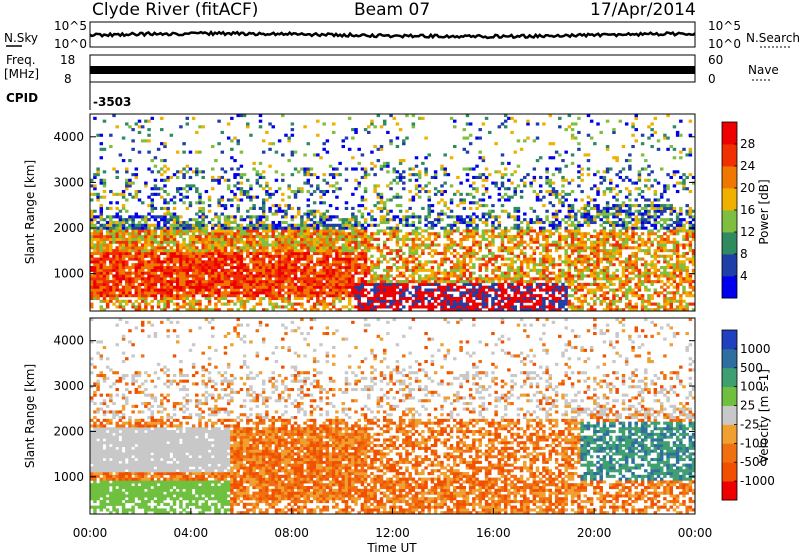  Describe the element at coordinates (643, 10) in the screenshot. I see `date-title: 17/Apr/2014` at that location.